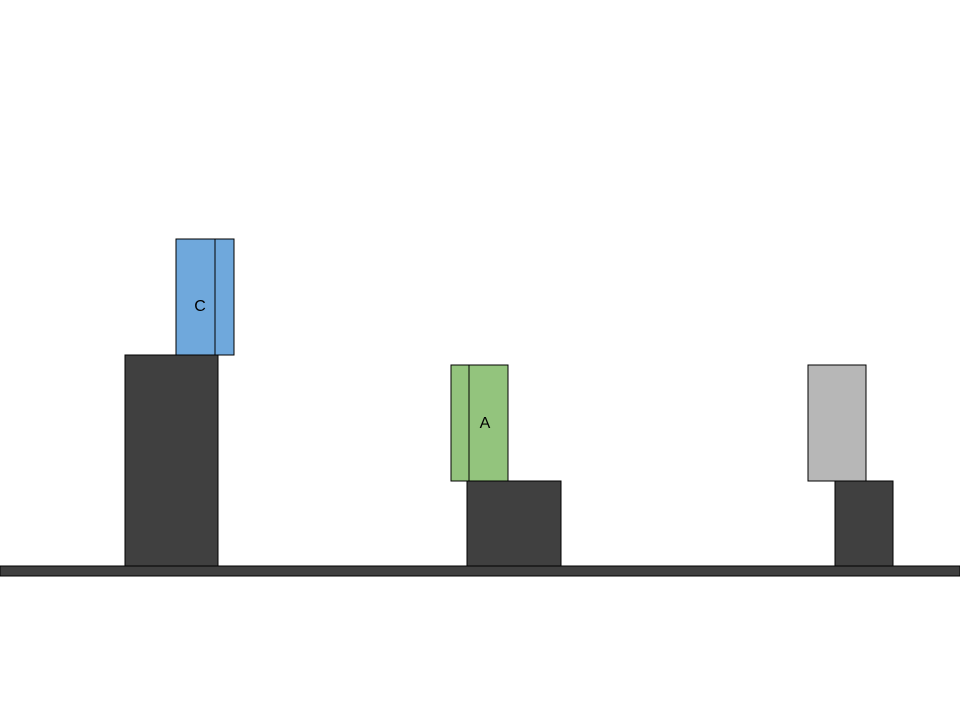  Describe the element at coordinates (171, 460) in the screenshot. I see `pedestal-left` at that location.